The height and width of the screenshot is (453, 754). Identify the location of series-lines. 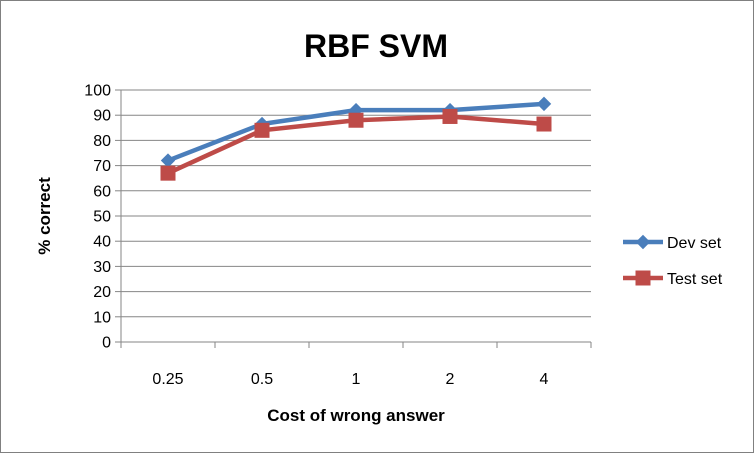
(356, 138).